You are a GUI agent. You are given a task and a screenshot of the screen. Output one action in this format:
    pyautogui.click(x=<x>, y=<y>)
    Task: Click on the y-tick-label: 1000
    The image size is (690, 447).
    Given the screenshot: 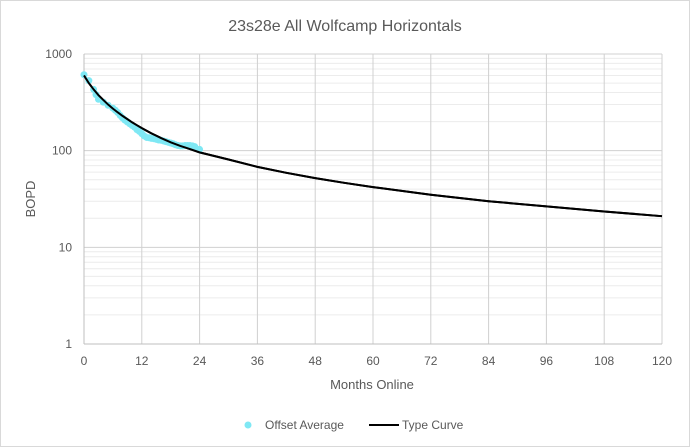 What is the action you would take?
    pyautogui.click(x=58, y=54)
    